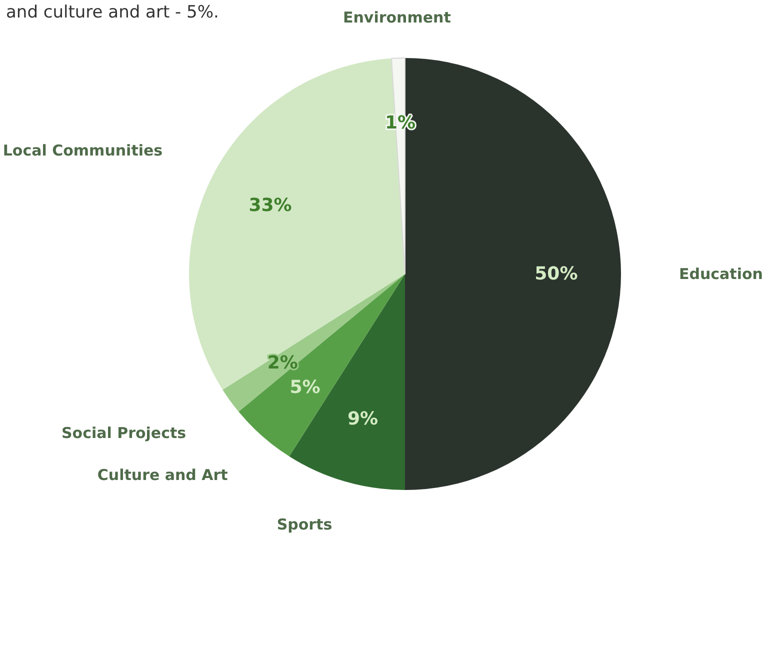 The height and width of the screenshot is (661, 776). I want to click on text: and culture and art - 5%., so click(112, 12).